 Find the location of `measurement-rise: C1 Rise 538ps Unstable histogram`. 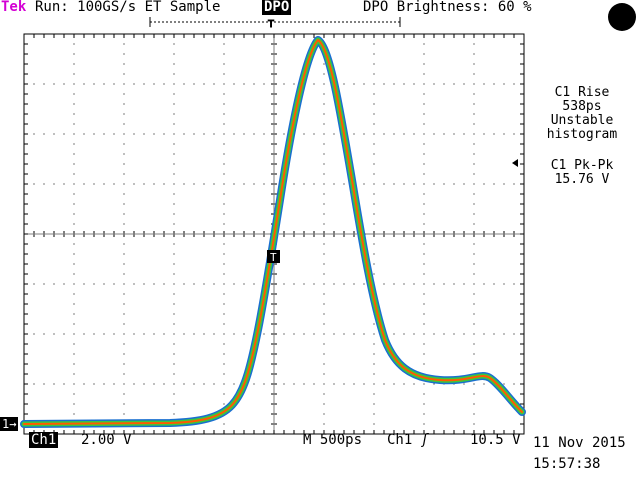

measurement-rise: C1 Rise 538ps Unstable histogram is located at coordinates (582, 114).